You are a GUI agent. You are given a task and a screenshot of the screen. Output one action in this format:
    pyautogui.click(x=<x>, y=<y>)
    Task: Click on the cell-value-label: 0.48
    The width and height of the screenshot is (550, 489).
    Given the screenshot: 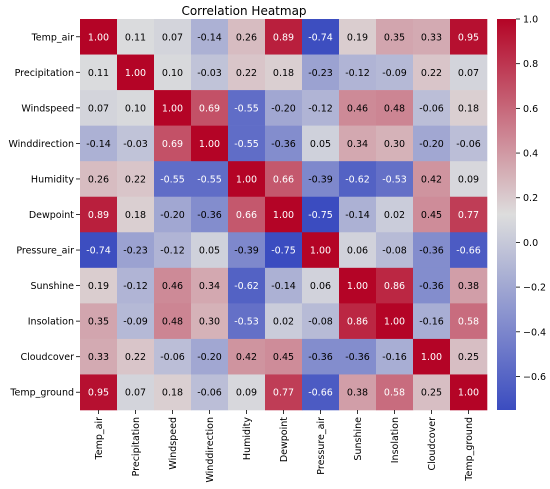 What is the action you would take?
    pyautogui.click(x=394, y=108)
    